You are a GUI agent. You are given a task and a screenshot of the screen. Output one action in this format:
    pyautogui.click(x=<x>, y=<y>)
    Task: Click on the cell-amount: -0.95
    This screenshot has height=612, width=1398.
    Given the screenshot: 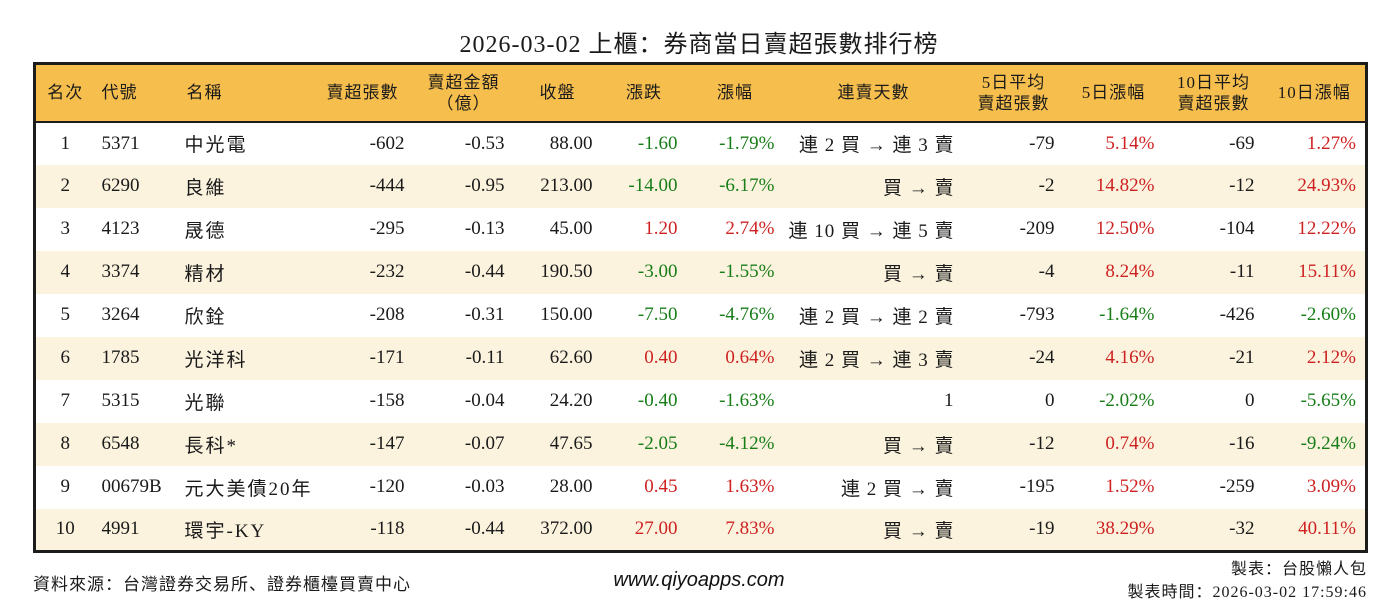 What is the action you would take?
    pyautogui.click(x=484, y=185)
    